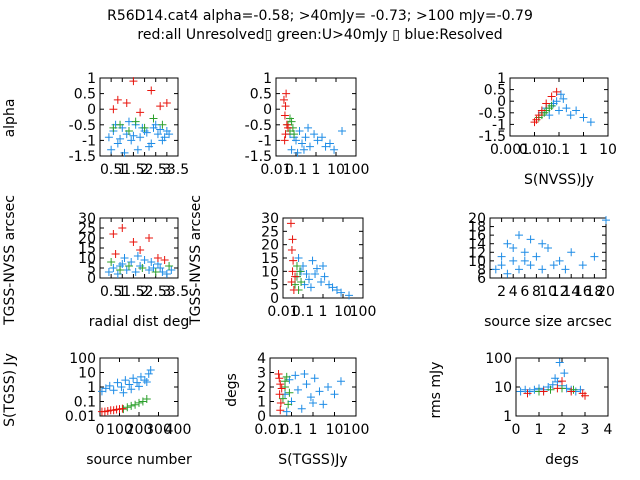 The width and height of the screenshot is (640, 480). I want to click on y-tick-label: 30, so click(270, 219).